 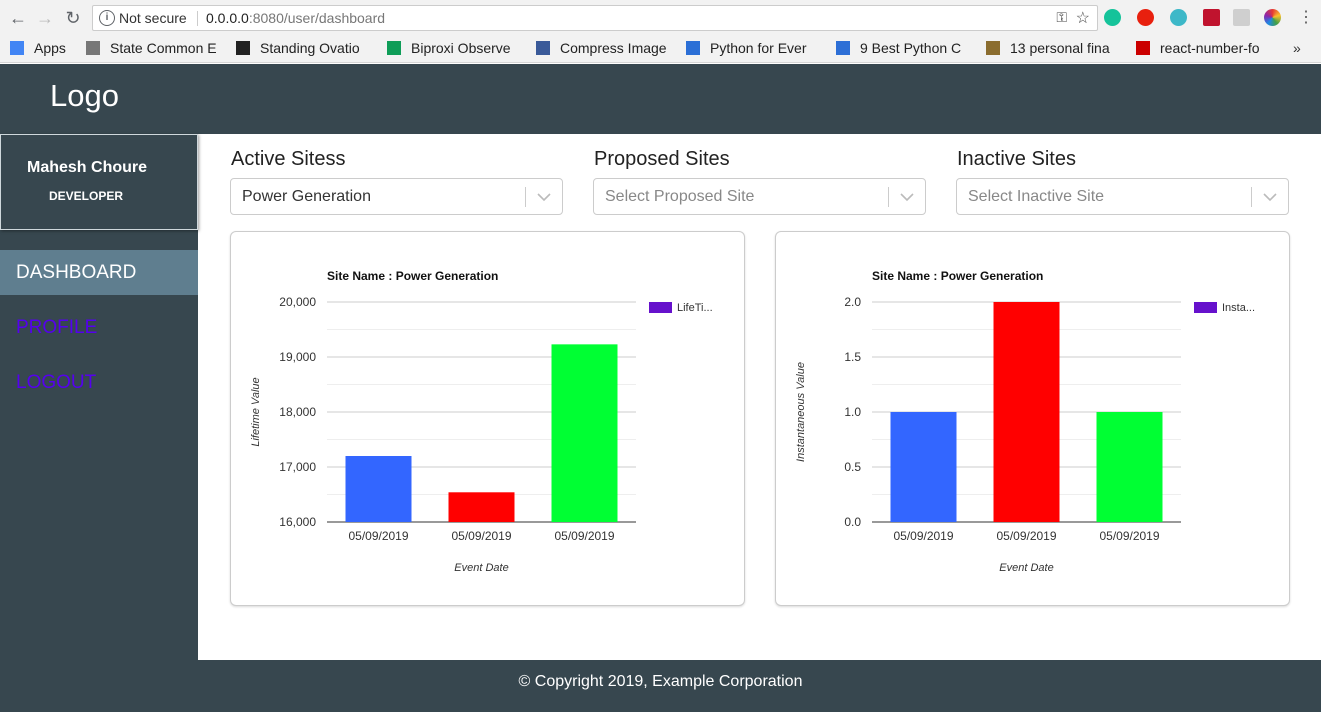 What do you see at coordinates (911, 48) in the screenshot?
I see `bookmark-label: 9 Best Python C` at bounding box center [911, 48].